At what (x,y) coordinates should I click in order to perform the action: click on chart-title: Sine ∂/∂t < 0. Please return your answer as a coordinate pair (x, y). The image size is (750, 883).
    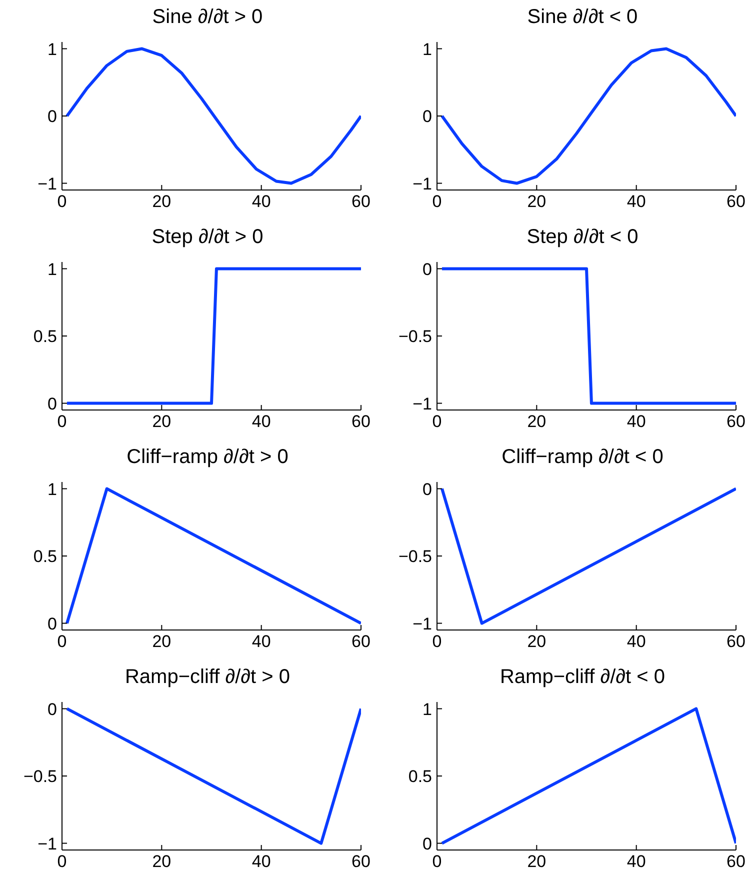
    Looking at the image, I should click on (582, 17).